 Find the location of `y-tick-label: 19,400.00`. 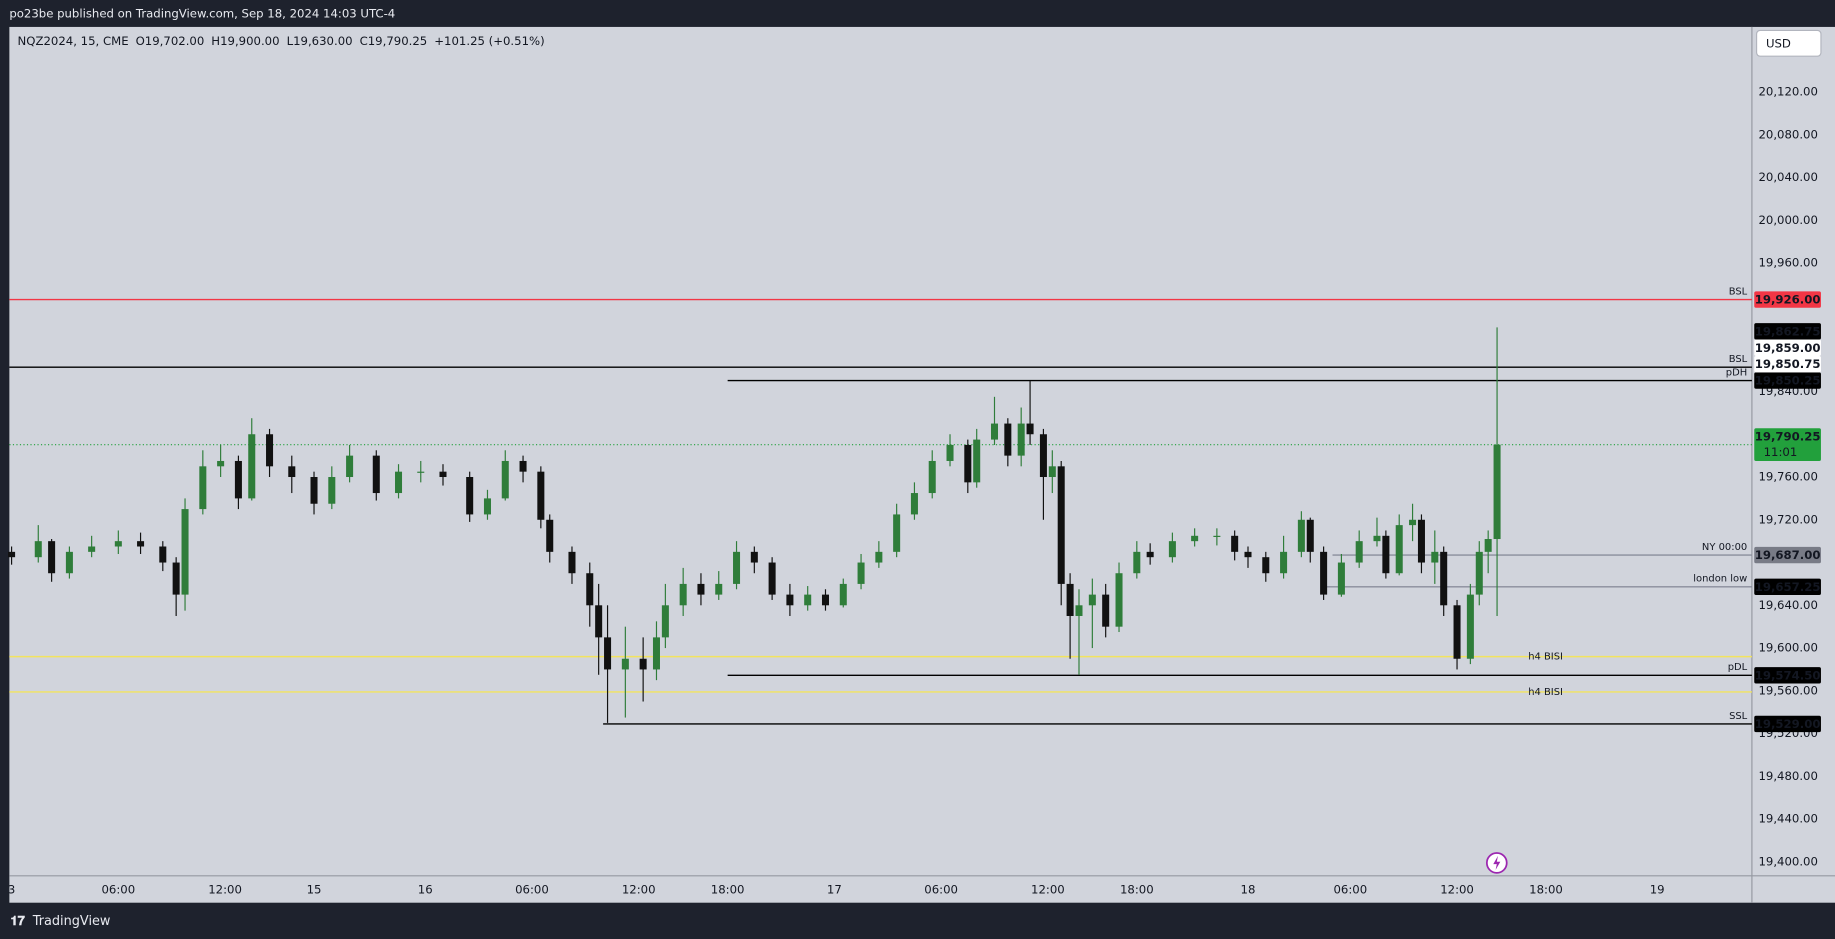

y-tick-label: 19,400.00 is located at coordinates (1787, 861).